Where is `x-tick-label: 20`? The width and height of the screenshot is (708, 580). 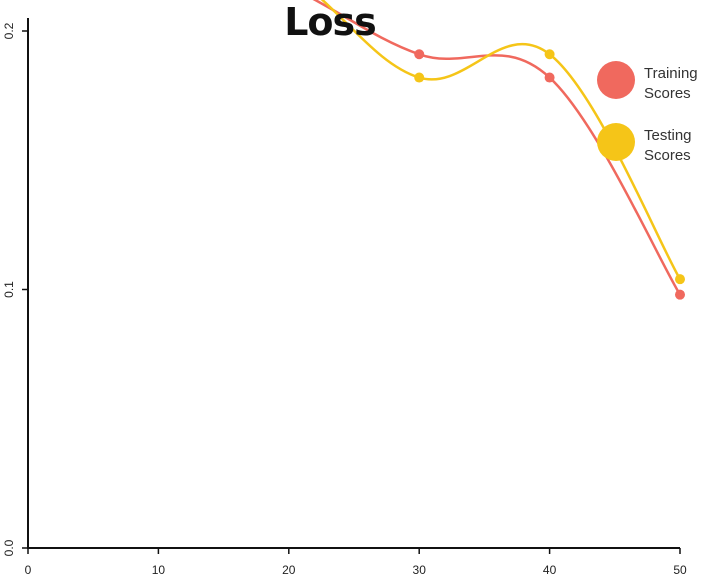 x-tick-label: 20 is located at coordinates (289, 570).